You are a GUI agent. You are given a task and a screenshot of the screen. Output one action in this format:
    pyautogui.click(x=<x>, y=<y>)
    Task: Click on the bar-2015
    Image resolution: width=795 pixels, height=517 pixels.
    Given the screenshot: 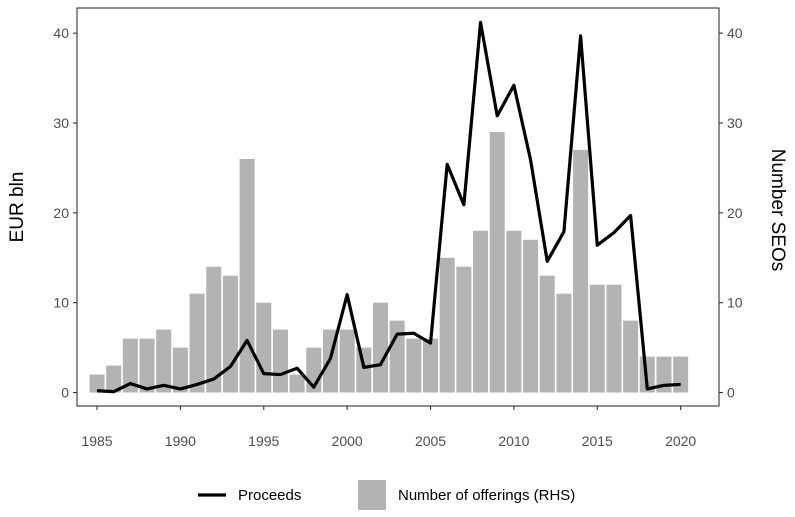 What is the action you would take?
    pyautogui.click(x=597, y=338)
    